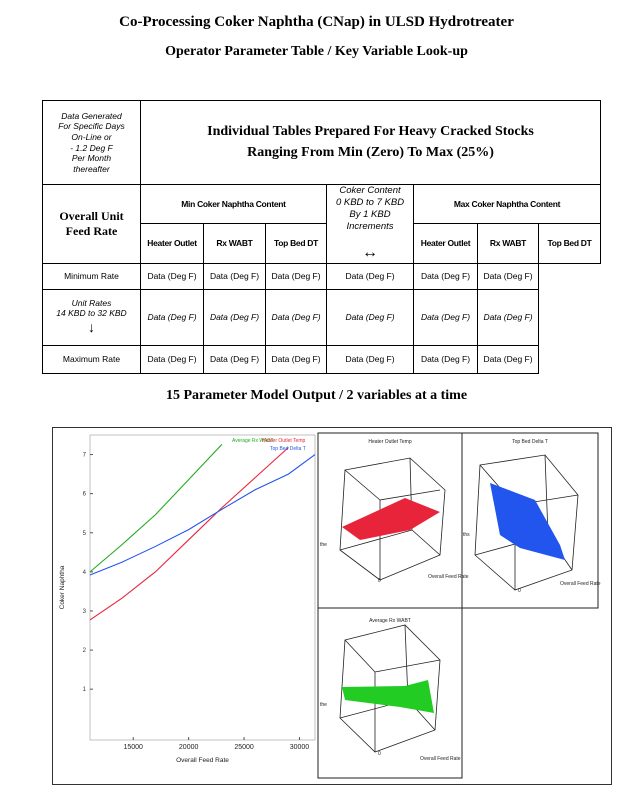 The width and height of the screenshot is (633, 789). Describe the element at coordinates (91, 326) in the screenshot. I see `row-label-line: ↓` at that location.